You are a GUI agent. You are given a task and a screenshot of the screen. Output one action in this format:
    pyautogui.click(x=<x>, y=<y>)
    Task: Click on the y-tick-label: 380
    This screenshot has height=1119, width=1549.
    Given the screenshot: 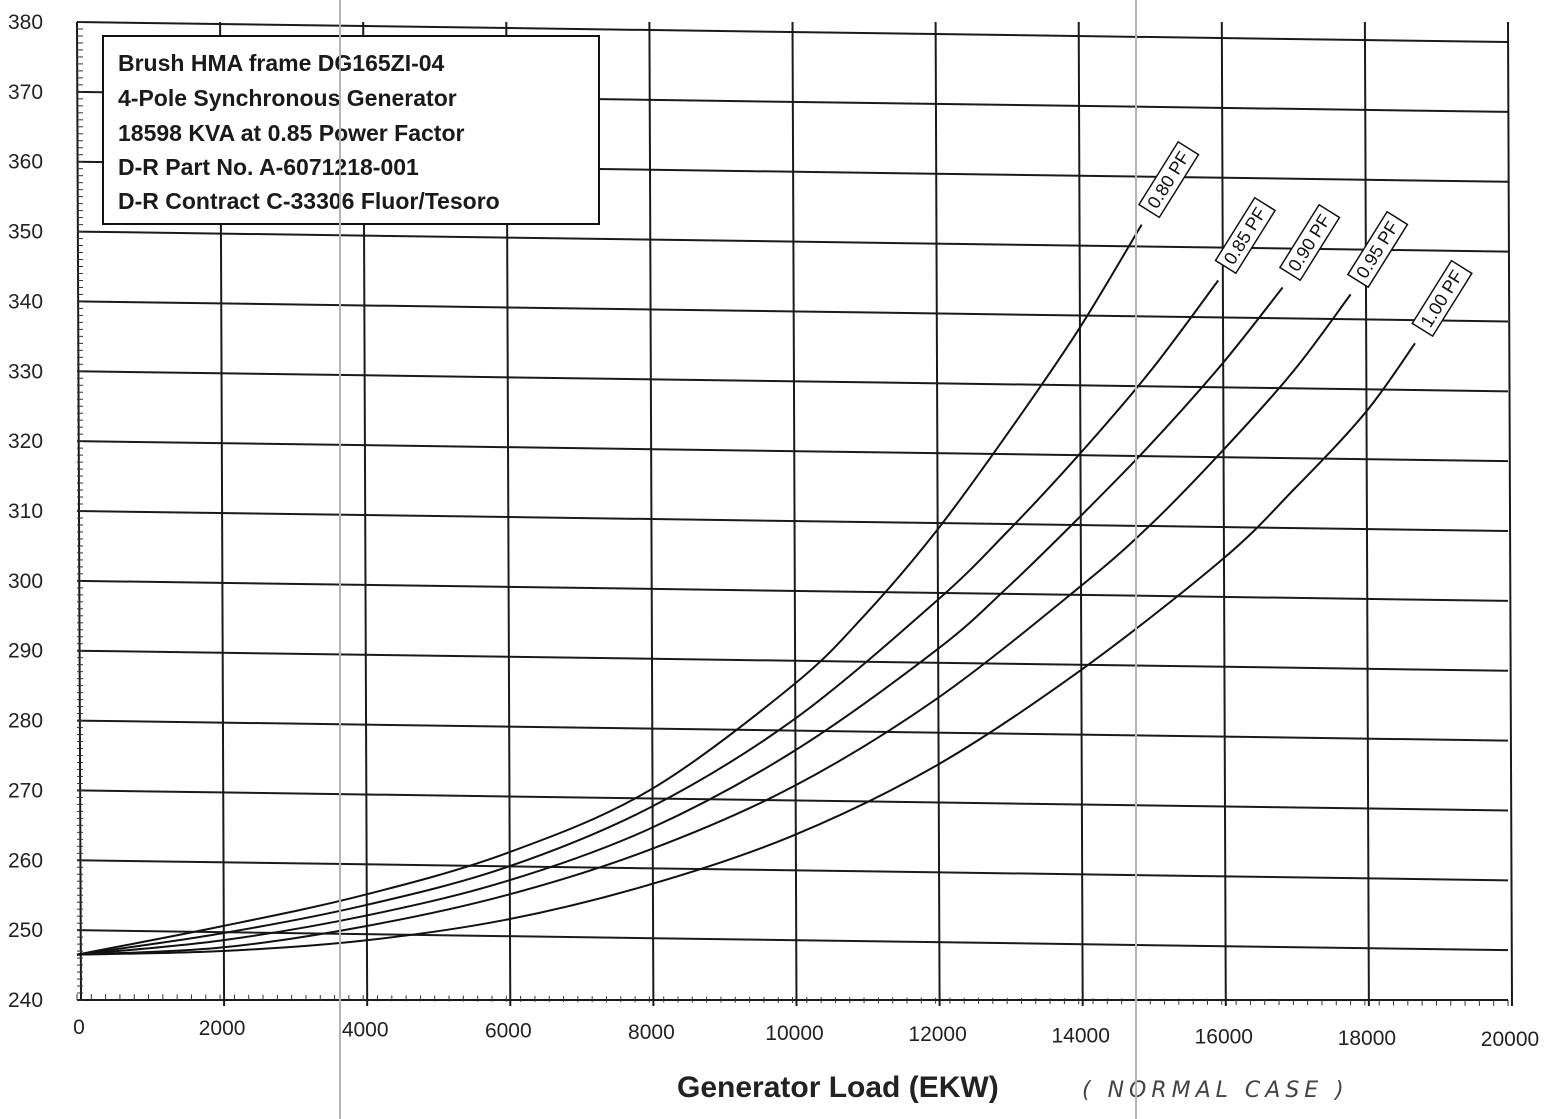 What is the action you would take?
    pyautogui.click(x=25, y=22)
    